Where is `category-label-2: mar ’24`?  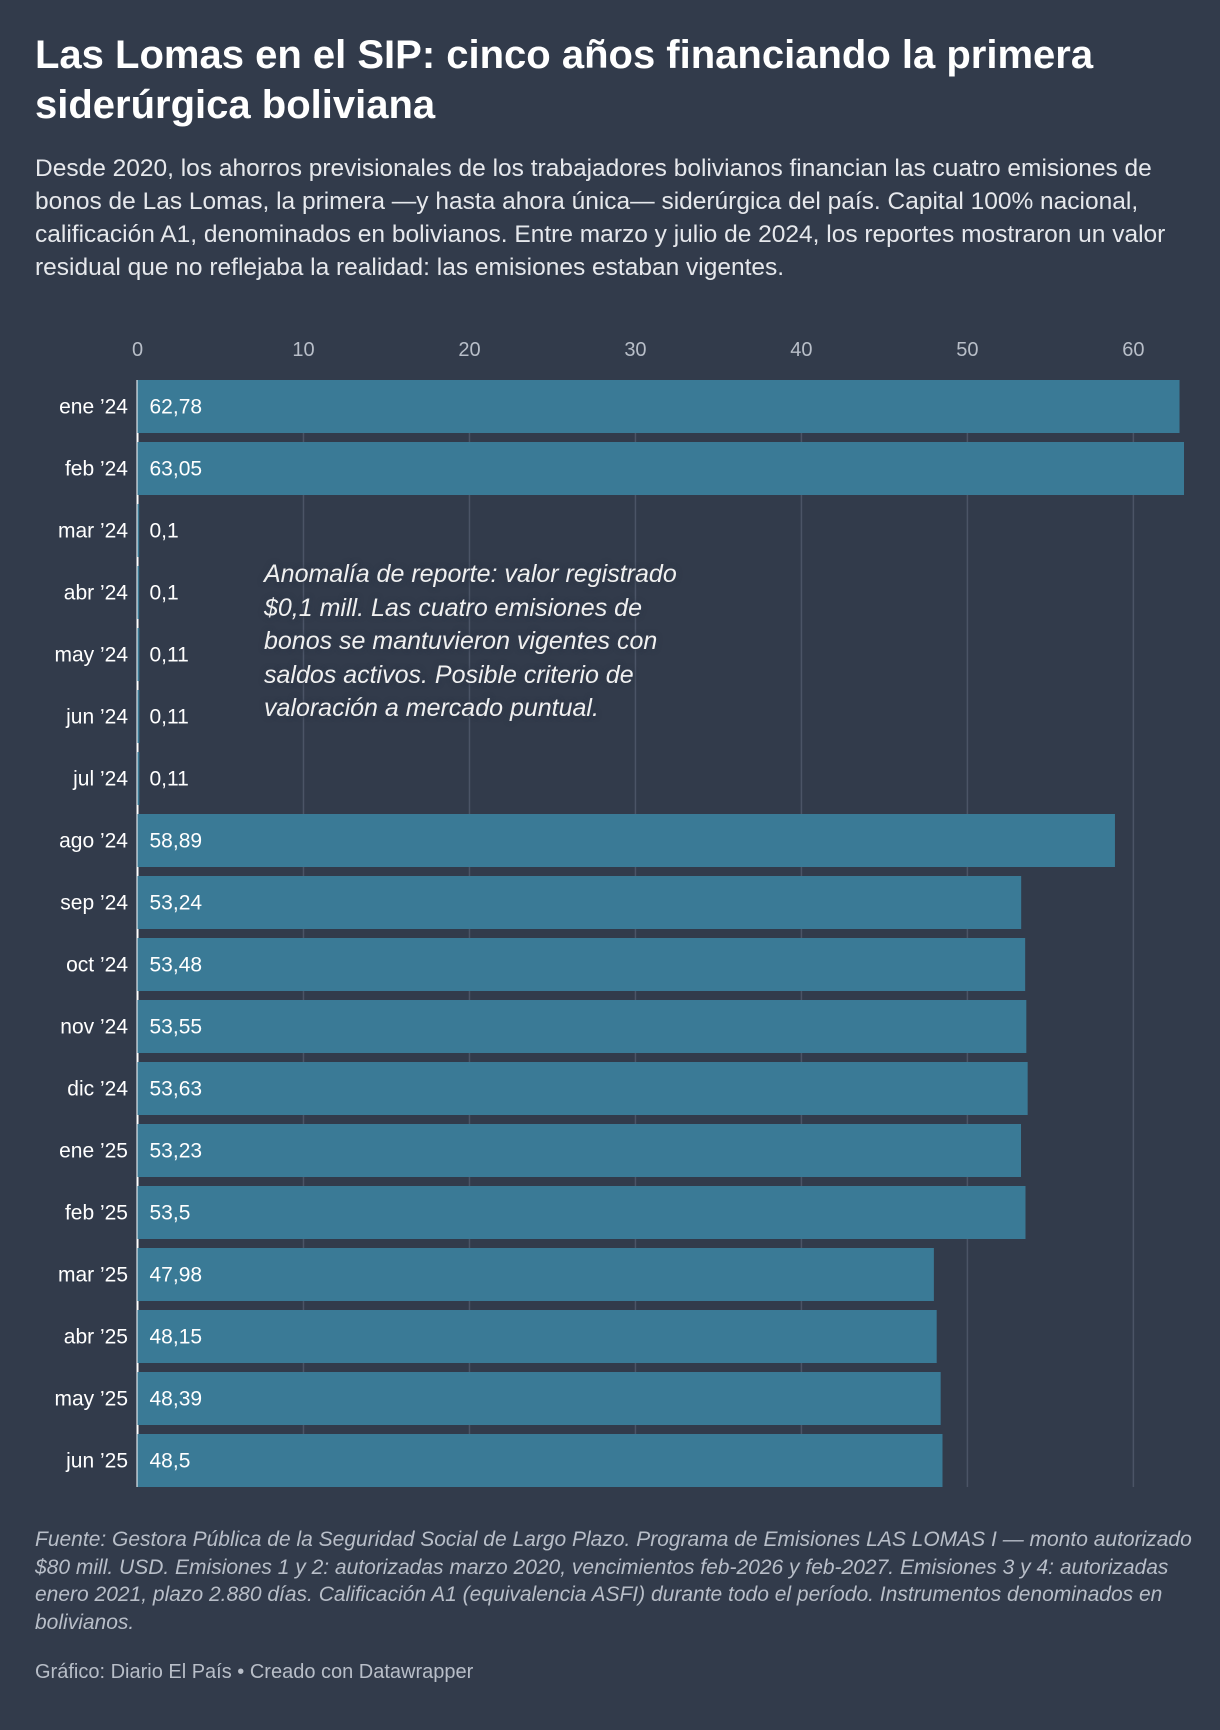
category-label-2: mar ’24 is located at coordinates (93, 531).